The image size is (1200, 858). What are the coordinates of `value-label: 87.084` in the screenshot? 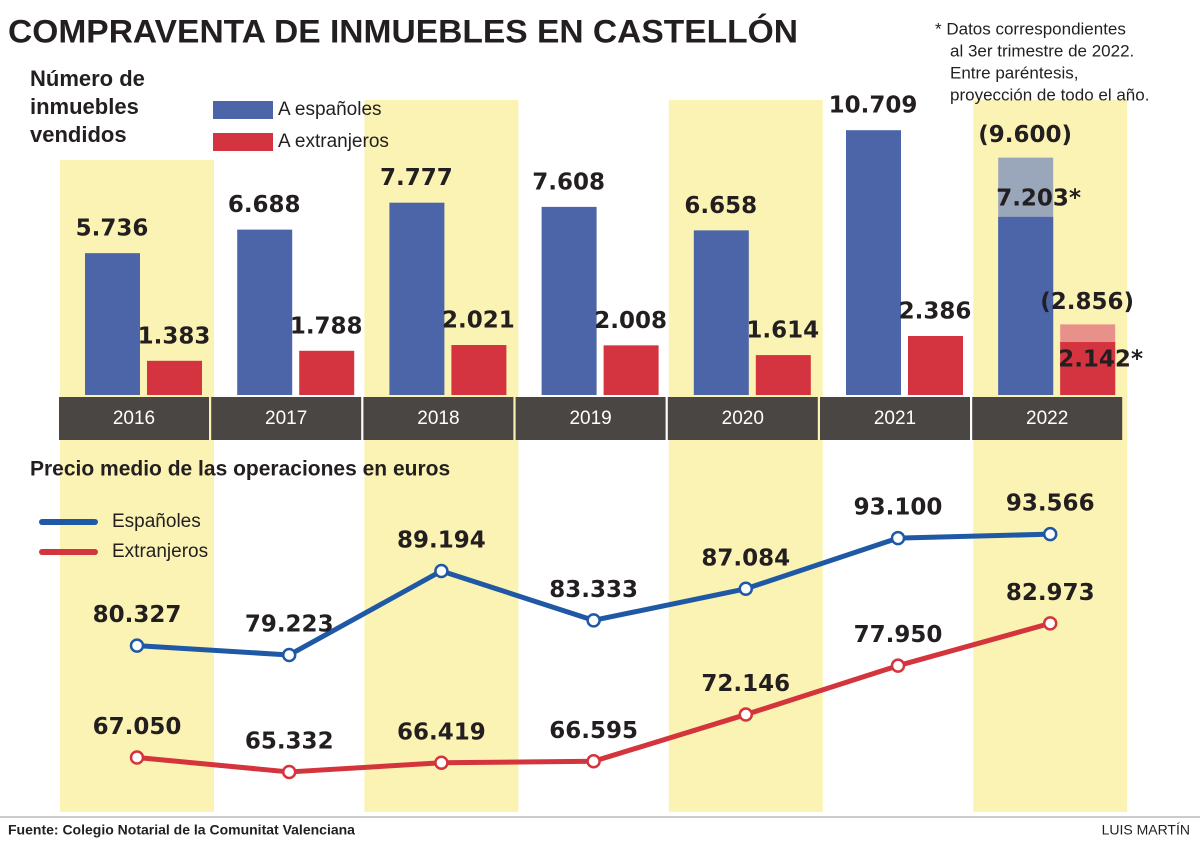 It's located at (745, 558).